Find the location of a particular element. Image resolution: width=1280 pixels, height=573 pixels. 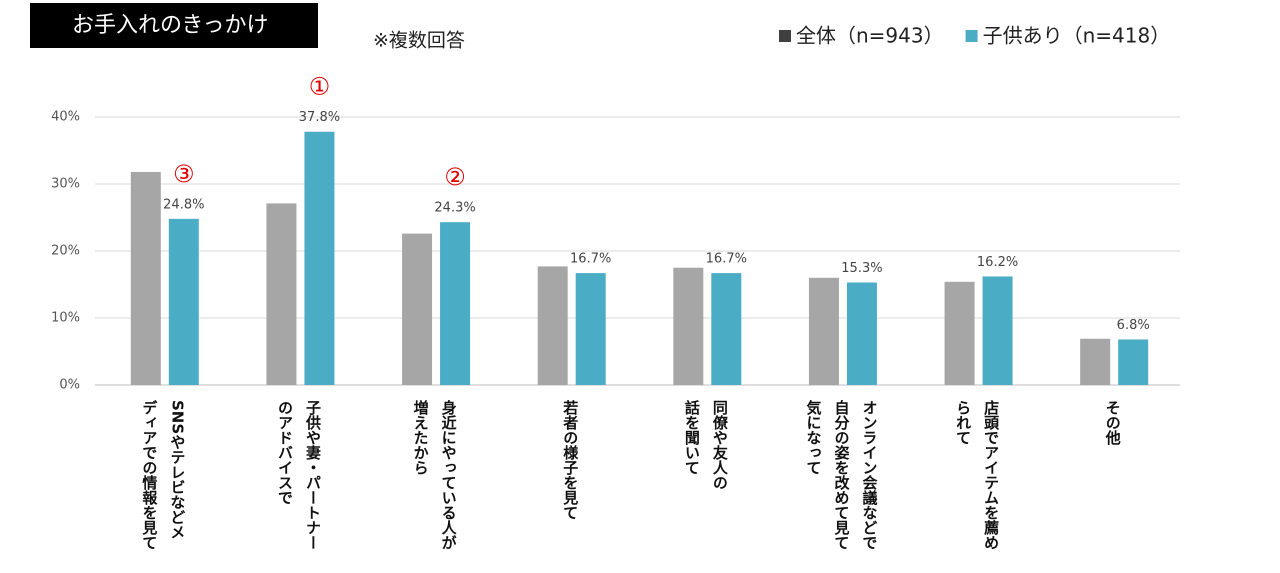

y-tick-label: 30% is located at coordinates (65, 184).